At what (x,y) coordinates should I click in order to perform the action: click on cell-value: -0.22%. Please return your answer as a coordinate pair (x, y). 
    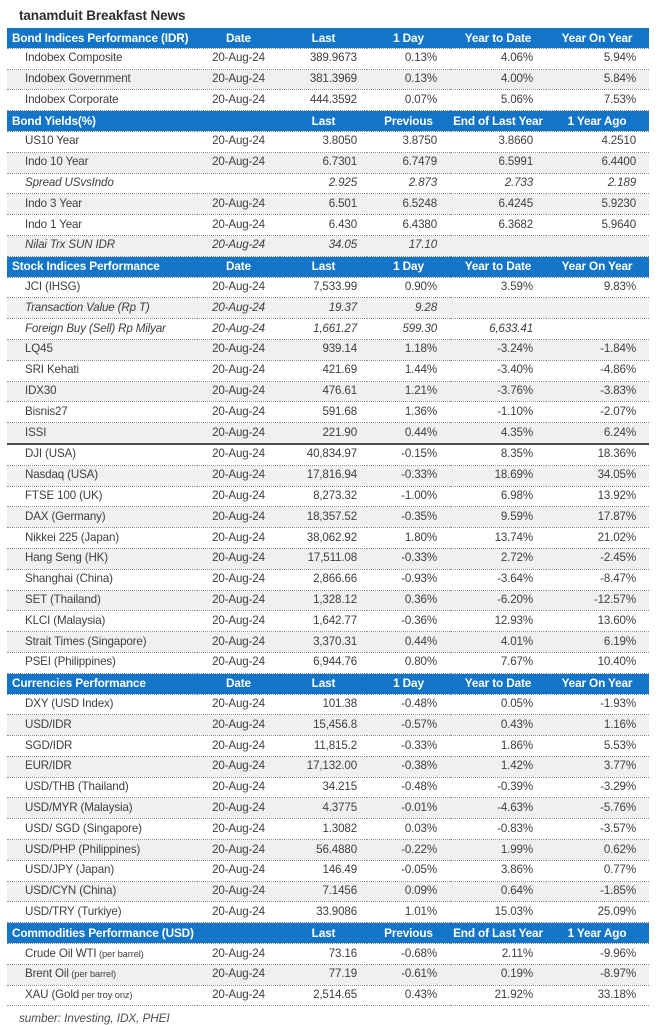
    Looking at the image, I should click on (408, 850).